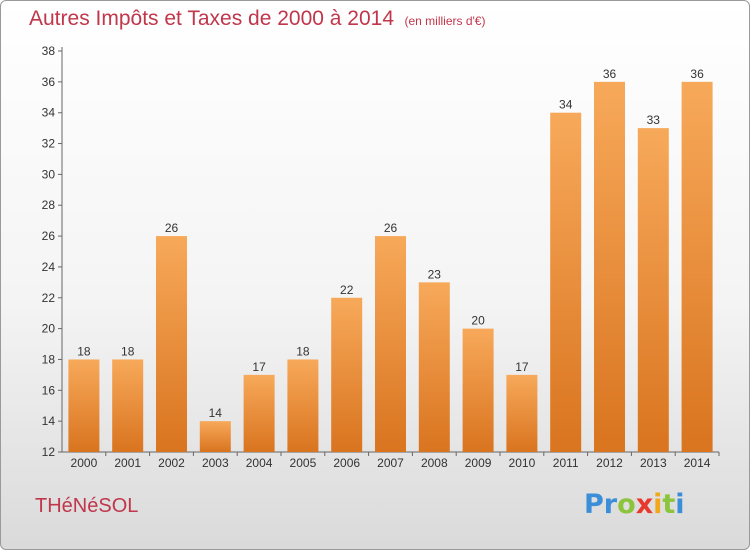 This screenshot has width=750, height=550. Describe the element at coordinates (84, 463) in the screenshot. I see `x-tick-label: 2000` at that location.